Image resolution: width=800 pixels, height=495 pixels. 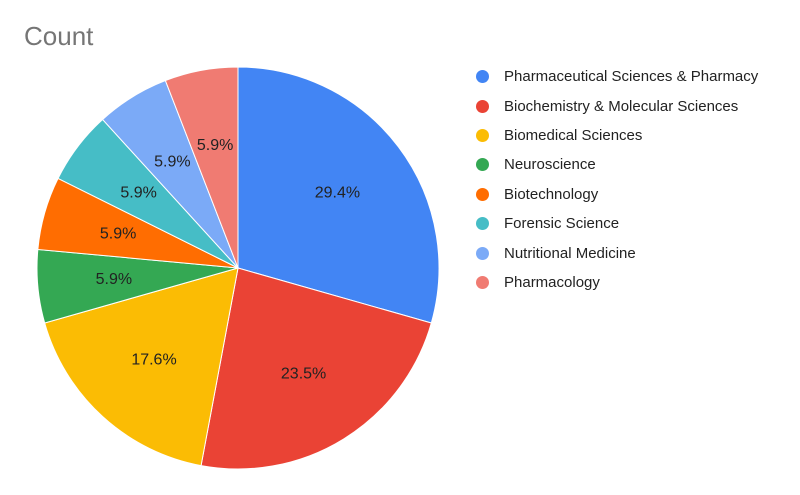 What do you see at coordinates (551, 194) in the screenshot?
I see `legend-label-5: Biotechnology` at bounding box center [551, 194].